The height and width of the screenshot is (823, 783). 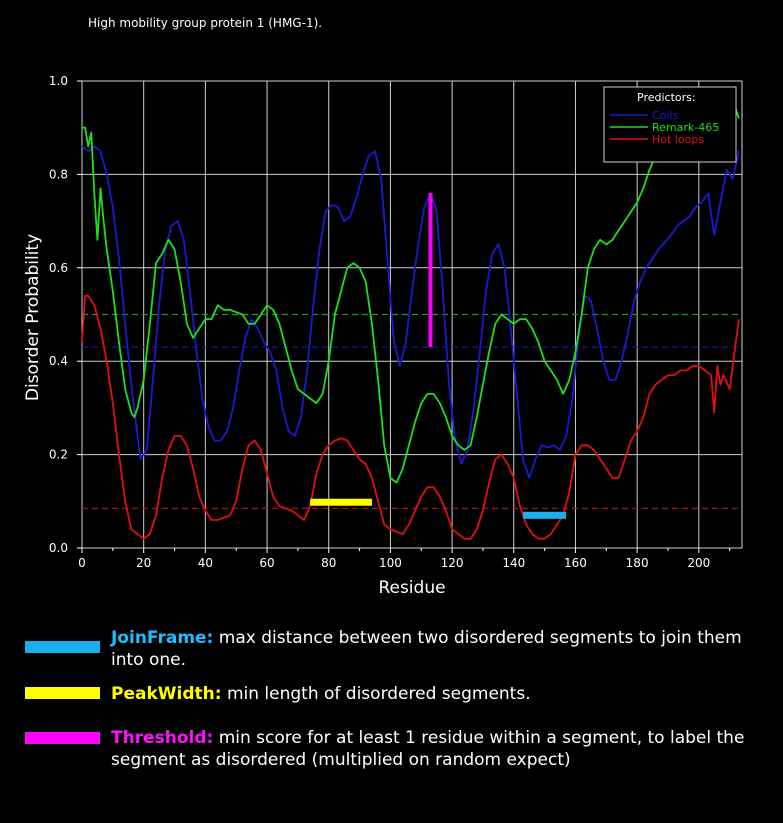 What do you see at coordinates (58, 268) in the screenshot?
I see `y-tick-label: 0.6` at bounding box center [58, 268].